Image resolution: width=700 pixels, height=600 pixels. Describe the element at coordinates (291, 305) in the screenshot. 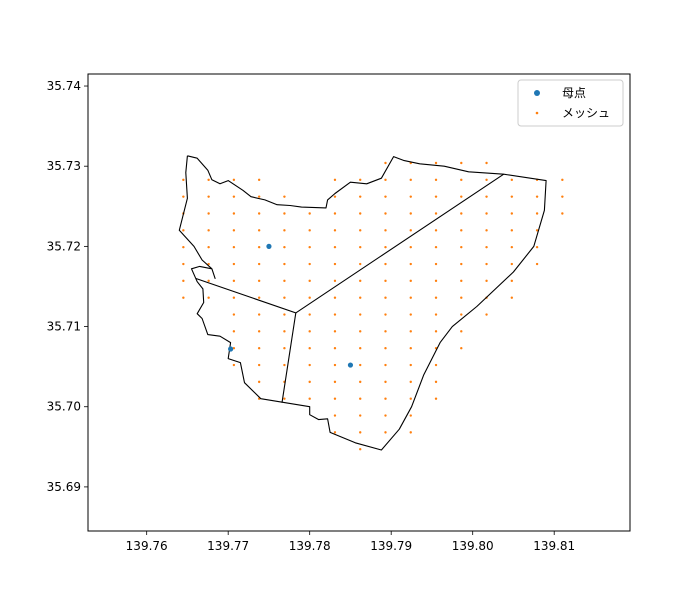

I see `parent-points` at that location.